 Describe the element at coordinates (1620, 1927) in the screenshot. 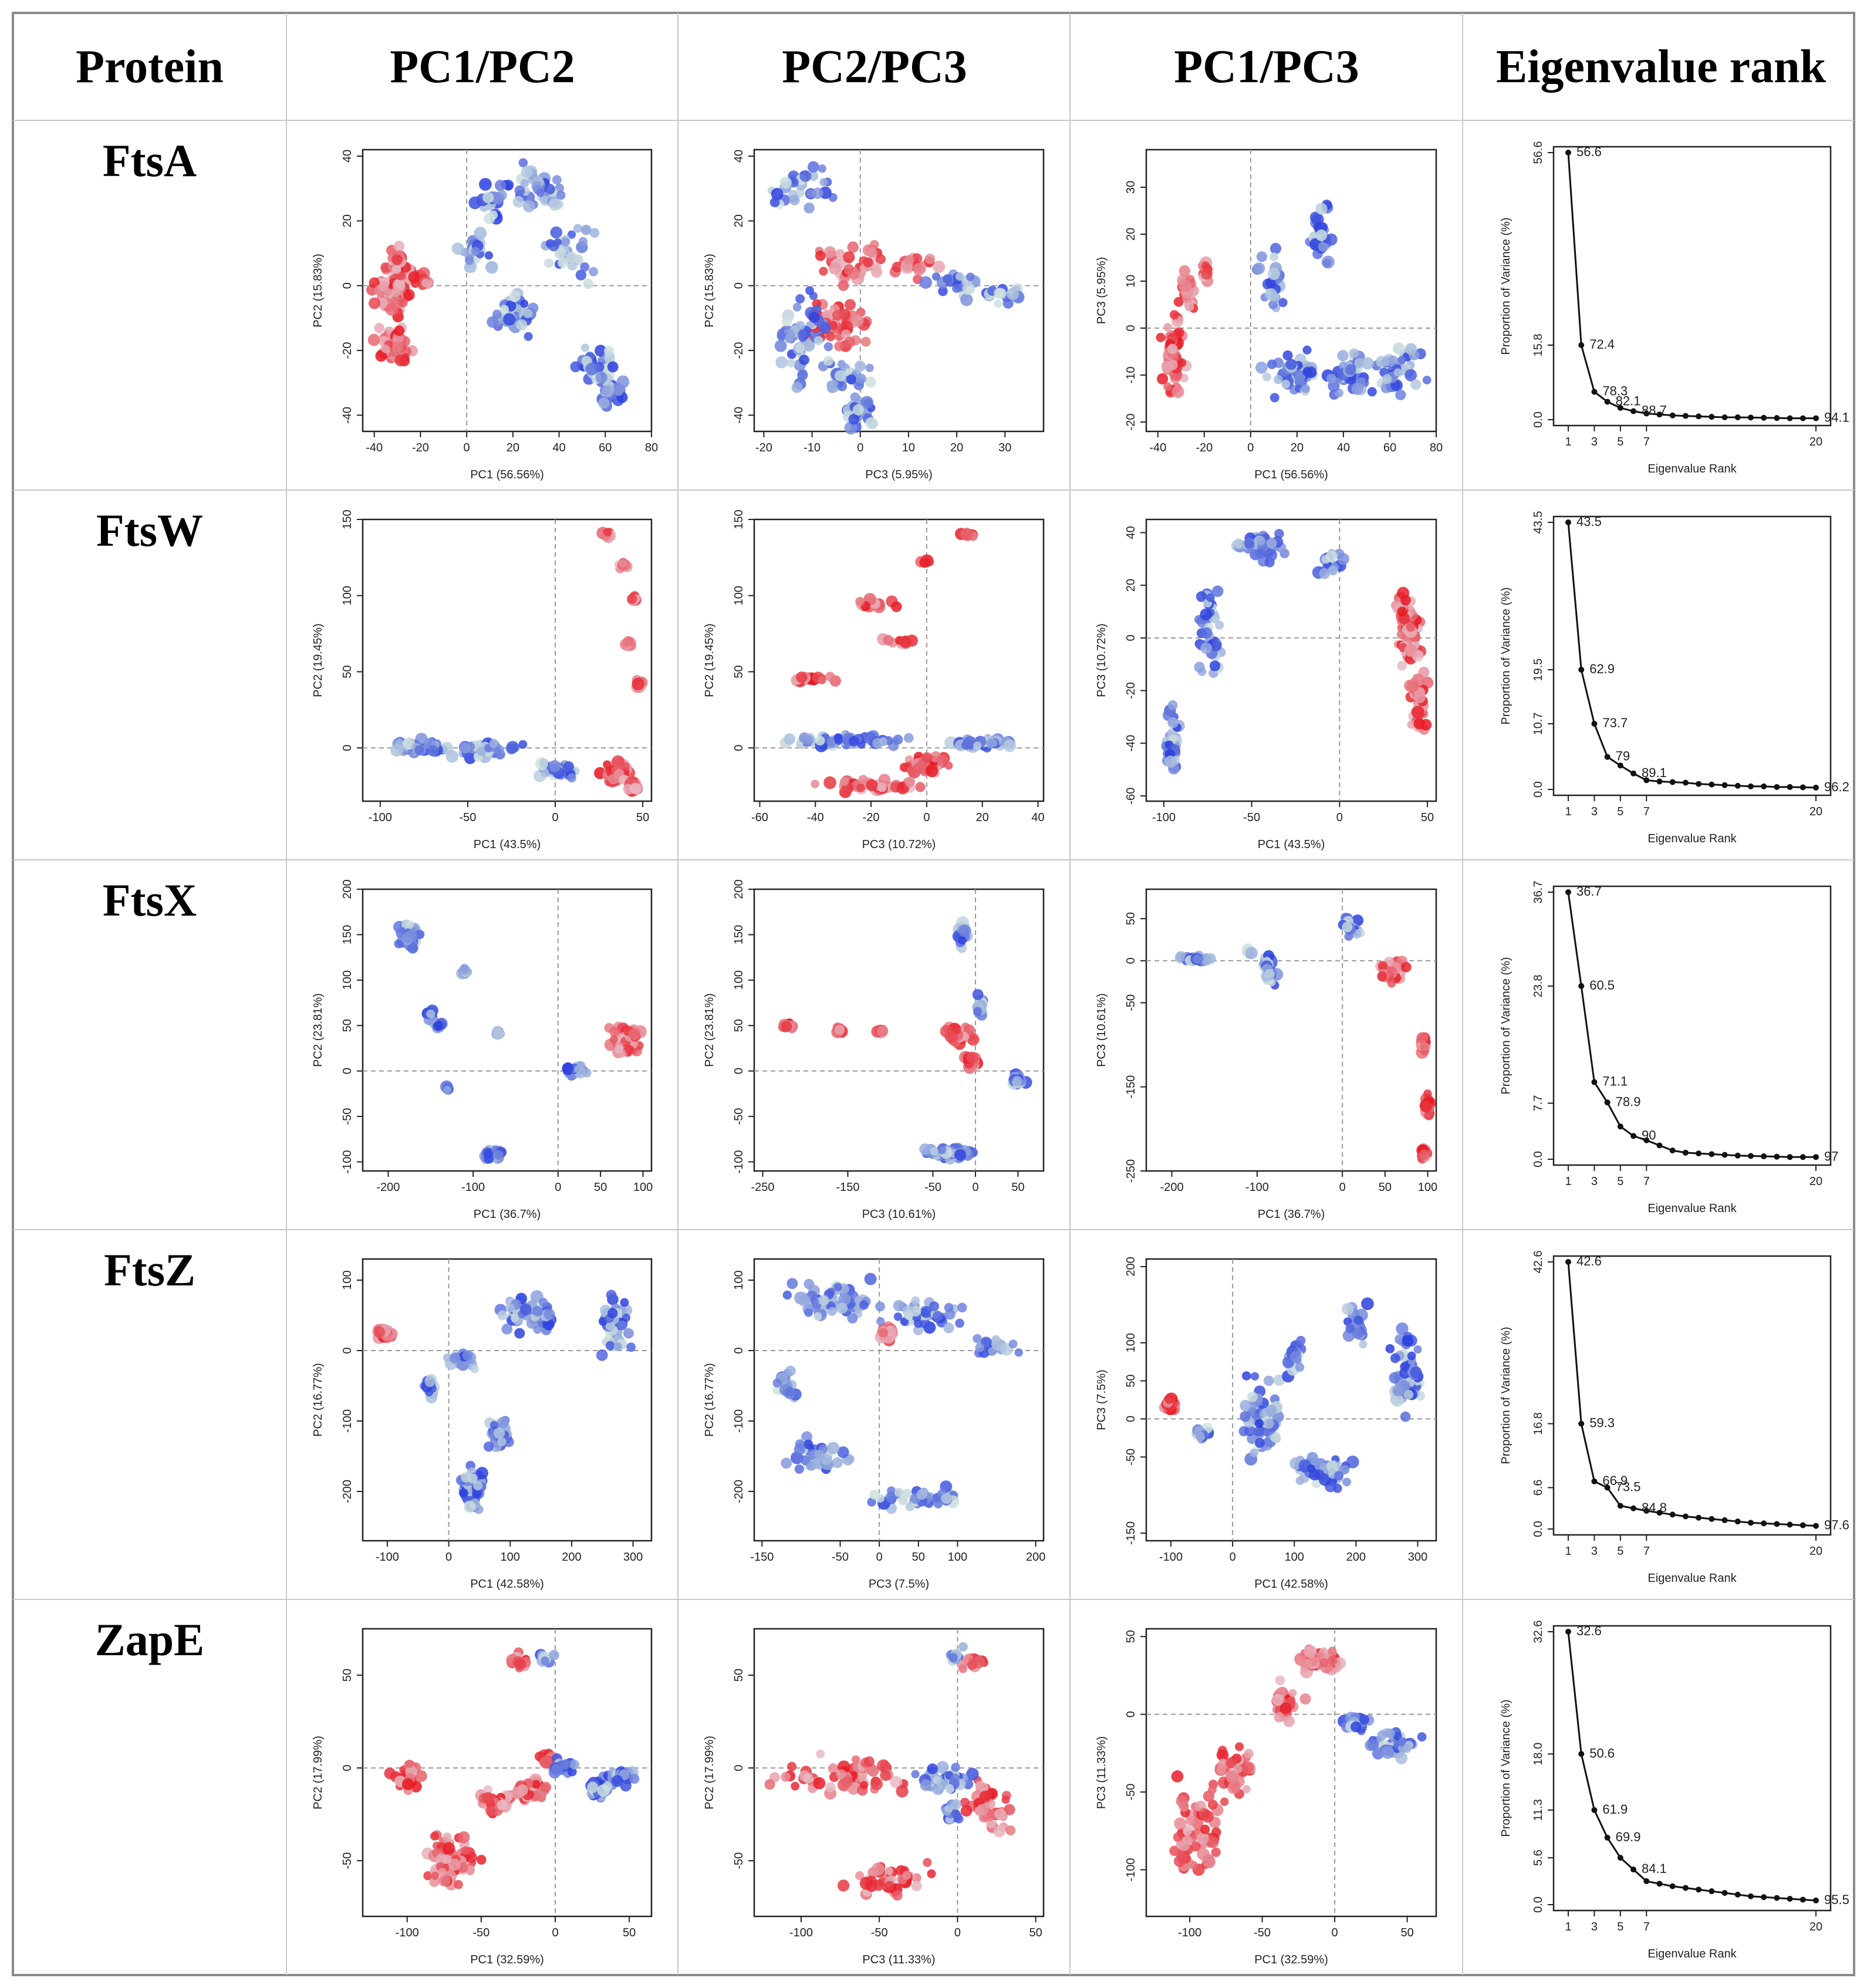

I see `x-tick-label: 5` at that location.